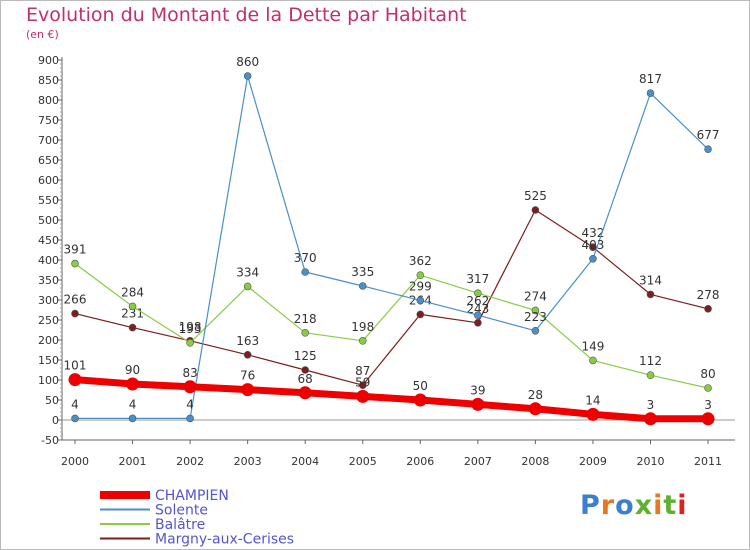  I want to click on data-label: 284, so click(132, 292).